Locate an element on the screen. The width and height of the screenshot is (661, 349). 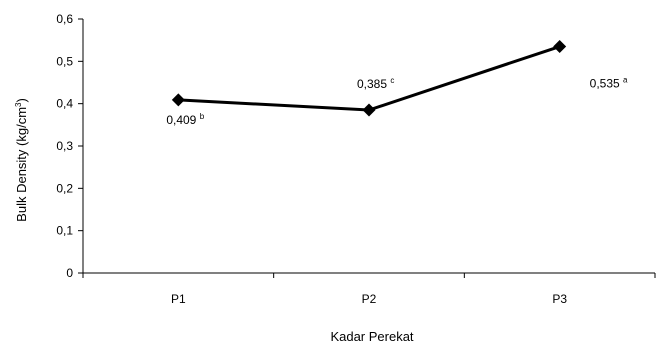
y-ticks: 0 0,1 0,2 0,3 0,4 0,5 0,6 is located at coordinates (69, 146).